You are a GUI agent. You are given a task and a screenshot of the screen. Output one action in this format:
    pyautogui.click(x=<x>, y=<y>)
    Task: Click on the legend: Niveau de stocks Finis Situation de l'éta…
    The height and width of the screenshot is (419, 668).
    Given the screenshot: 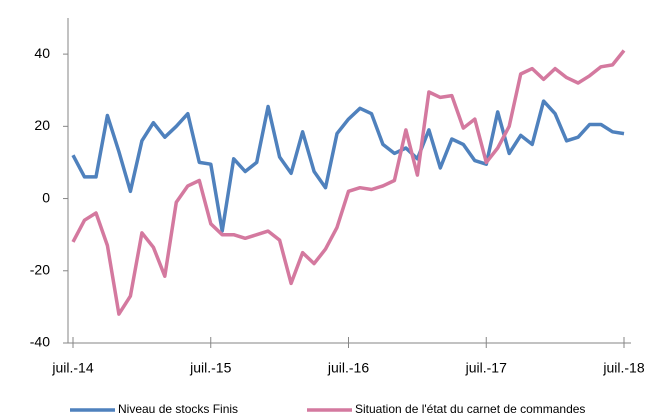 What is the action you would take?
    pyautogui.click(x=327, y=409)
    